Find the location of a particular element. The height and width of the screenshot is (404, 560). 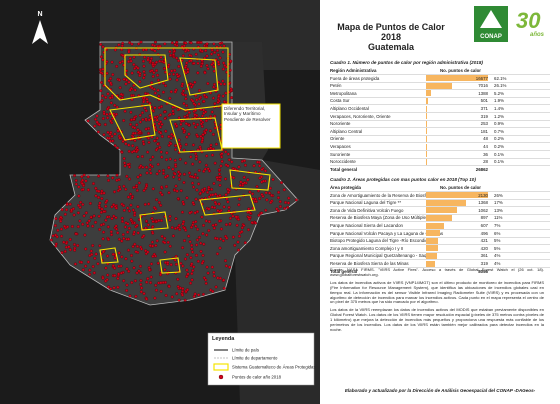

row-value: 48 is located at coordinates (485, 139).